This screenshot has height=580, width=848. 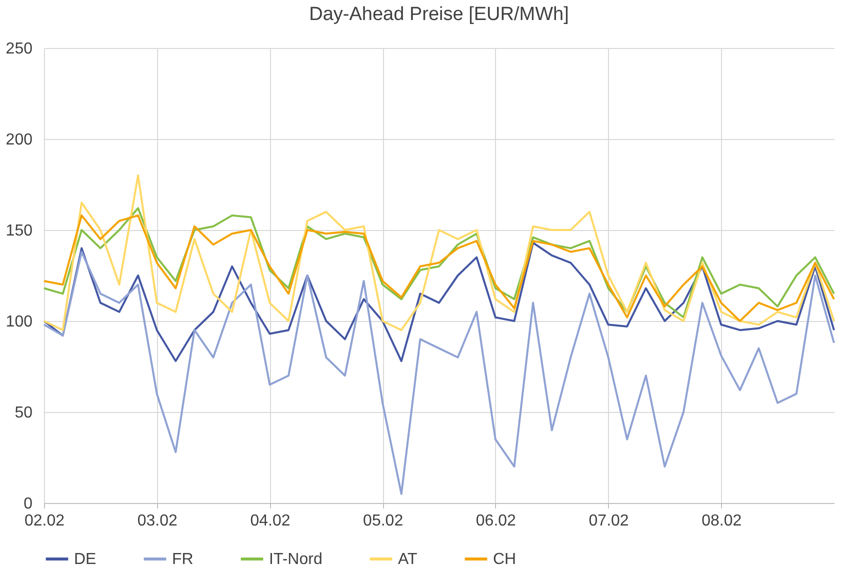 I want to click on x-tick-label: 07.02, so click(x=608, y=521).